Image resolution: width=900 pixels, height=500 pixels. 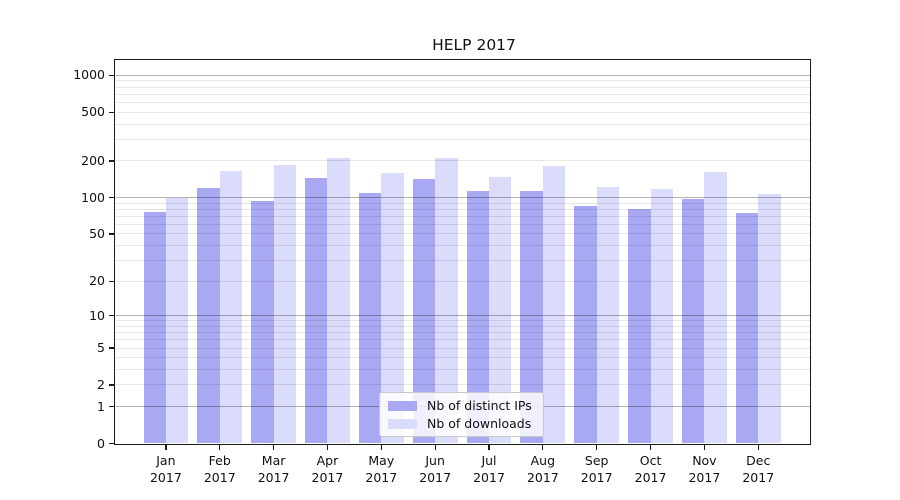 I want to click on x-tick-dec, so click(x=758, y=447).